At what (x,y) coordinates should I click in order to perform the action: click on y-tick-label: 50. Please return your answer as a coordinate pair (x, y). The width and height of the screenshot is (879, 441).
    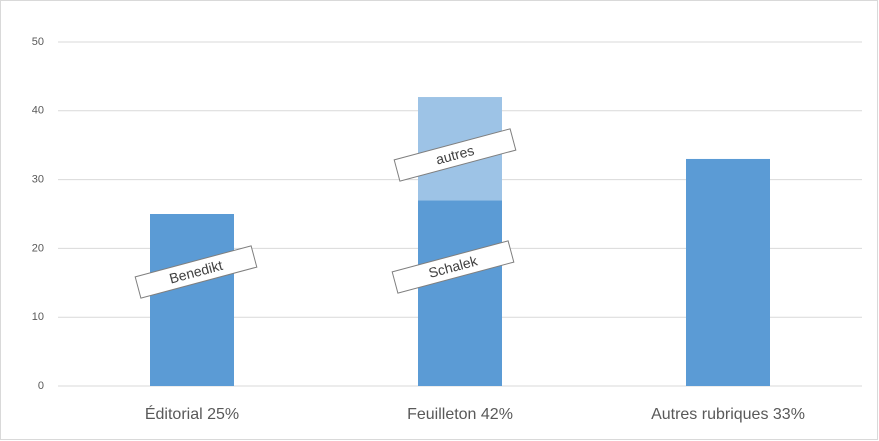
    Looking at the image, I should click on (38, 42).